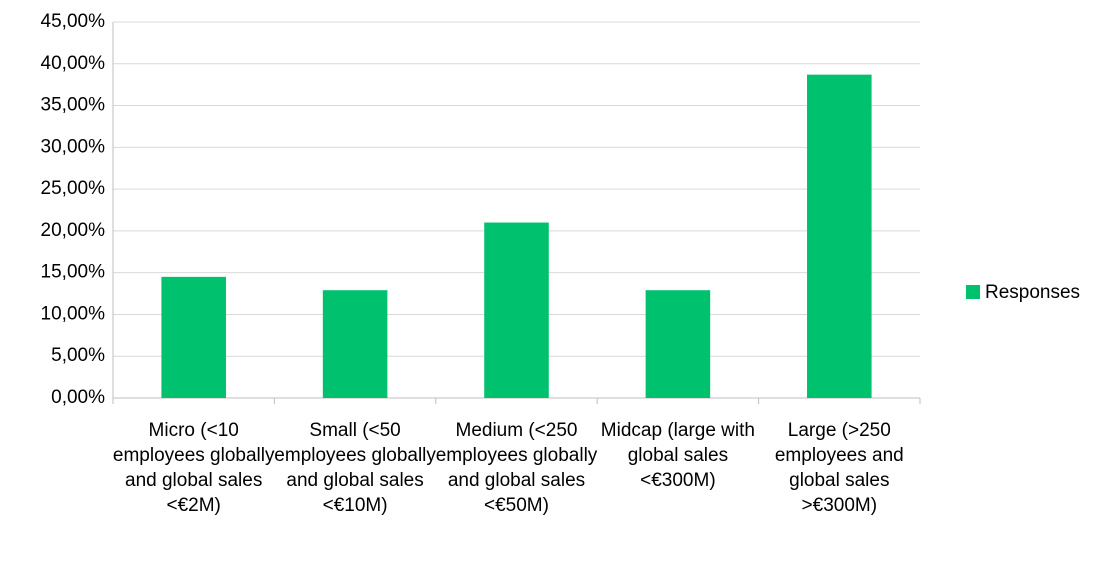 The width and height of the screenshot is (1105, 574). I want to click on y-tick-label: 15,00%, so click(73, 272).